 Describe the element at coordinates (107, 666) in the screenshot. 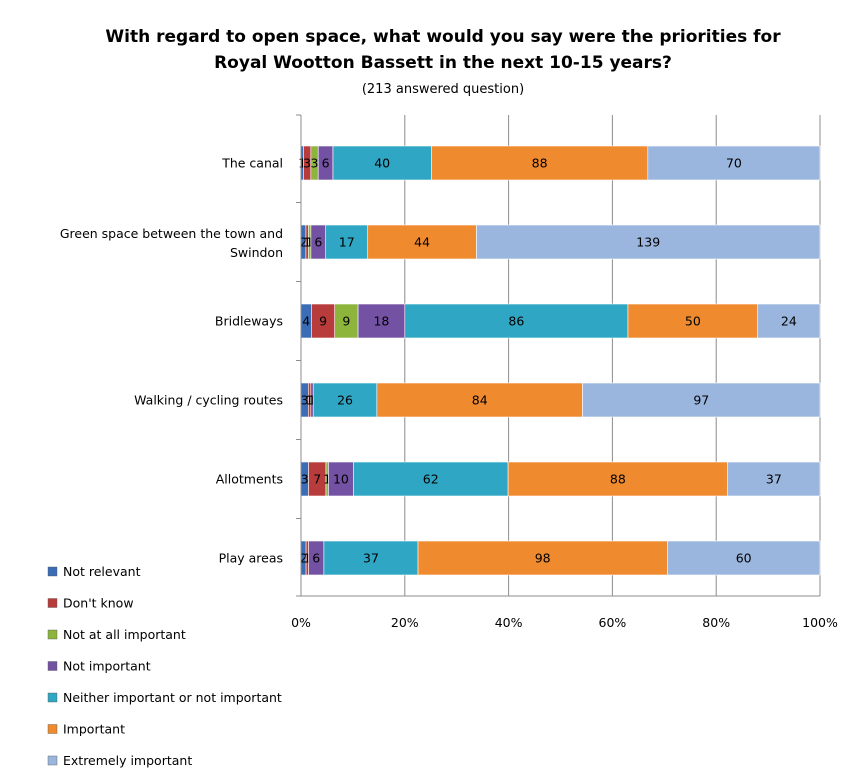

I see `legend-entry: Not important` at that location.